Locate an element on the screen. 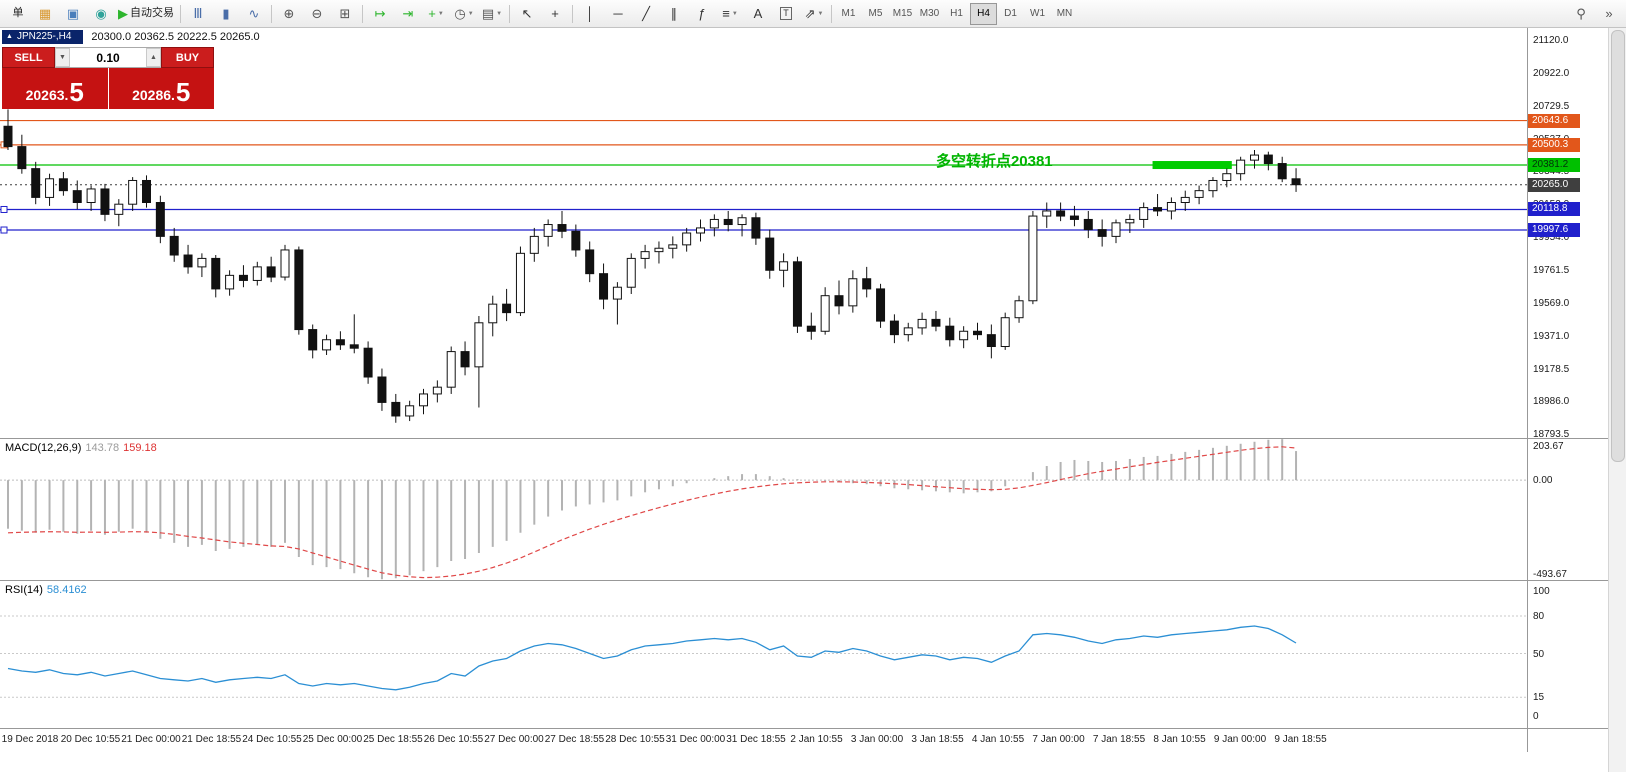  price-tag: 20643.6 is located at coordinates (1554, 120).